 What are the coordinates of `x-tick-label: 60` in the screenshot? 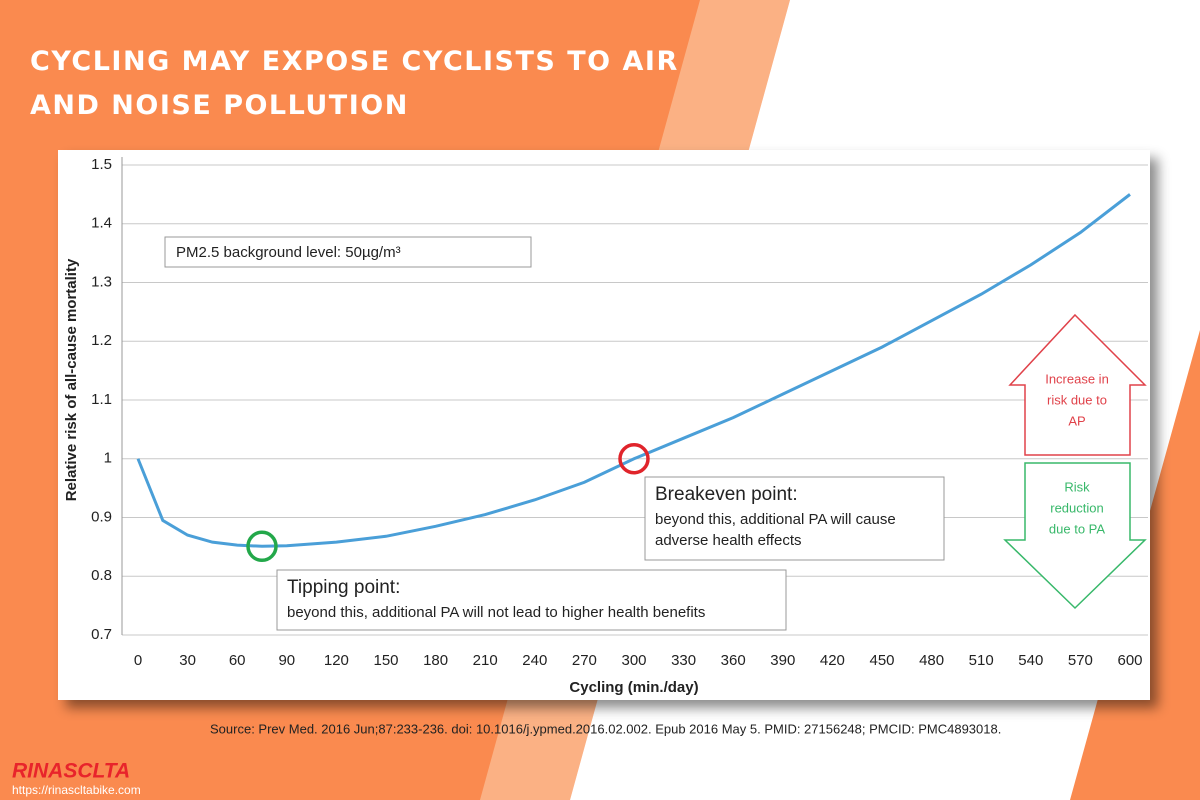 It's located at (237, 660).